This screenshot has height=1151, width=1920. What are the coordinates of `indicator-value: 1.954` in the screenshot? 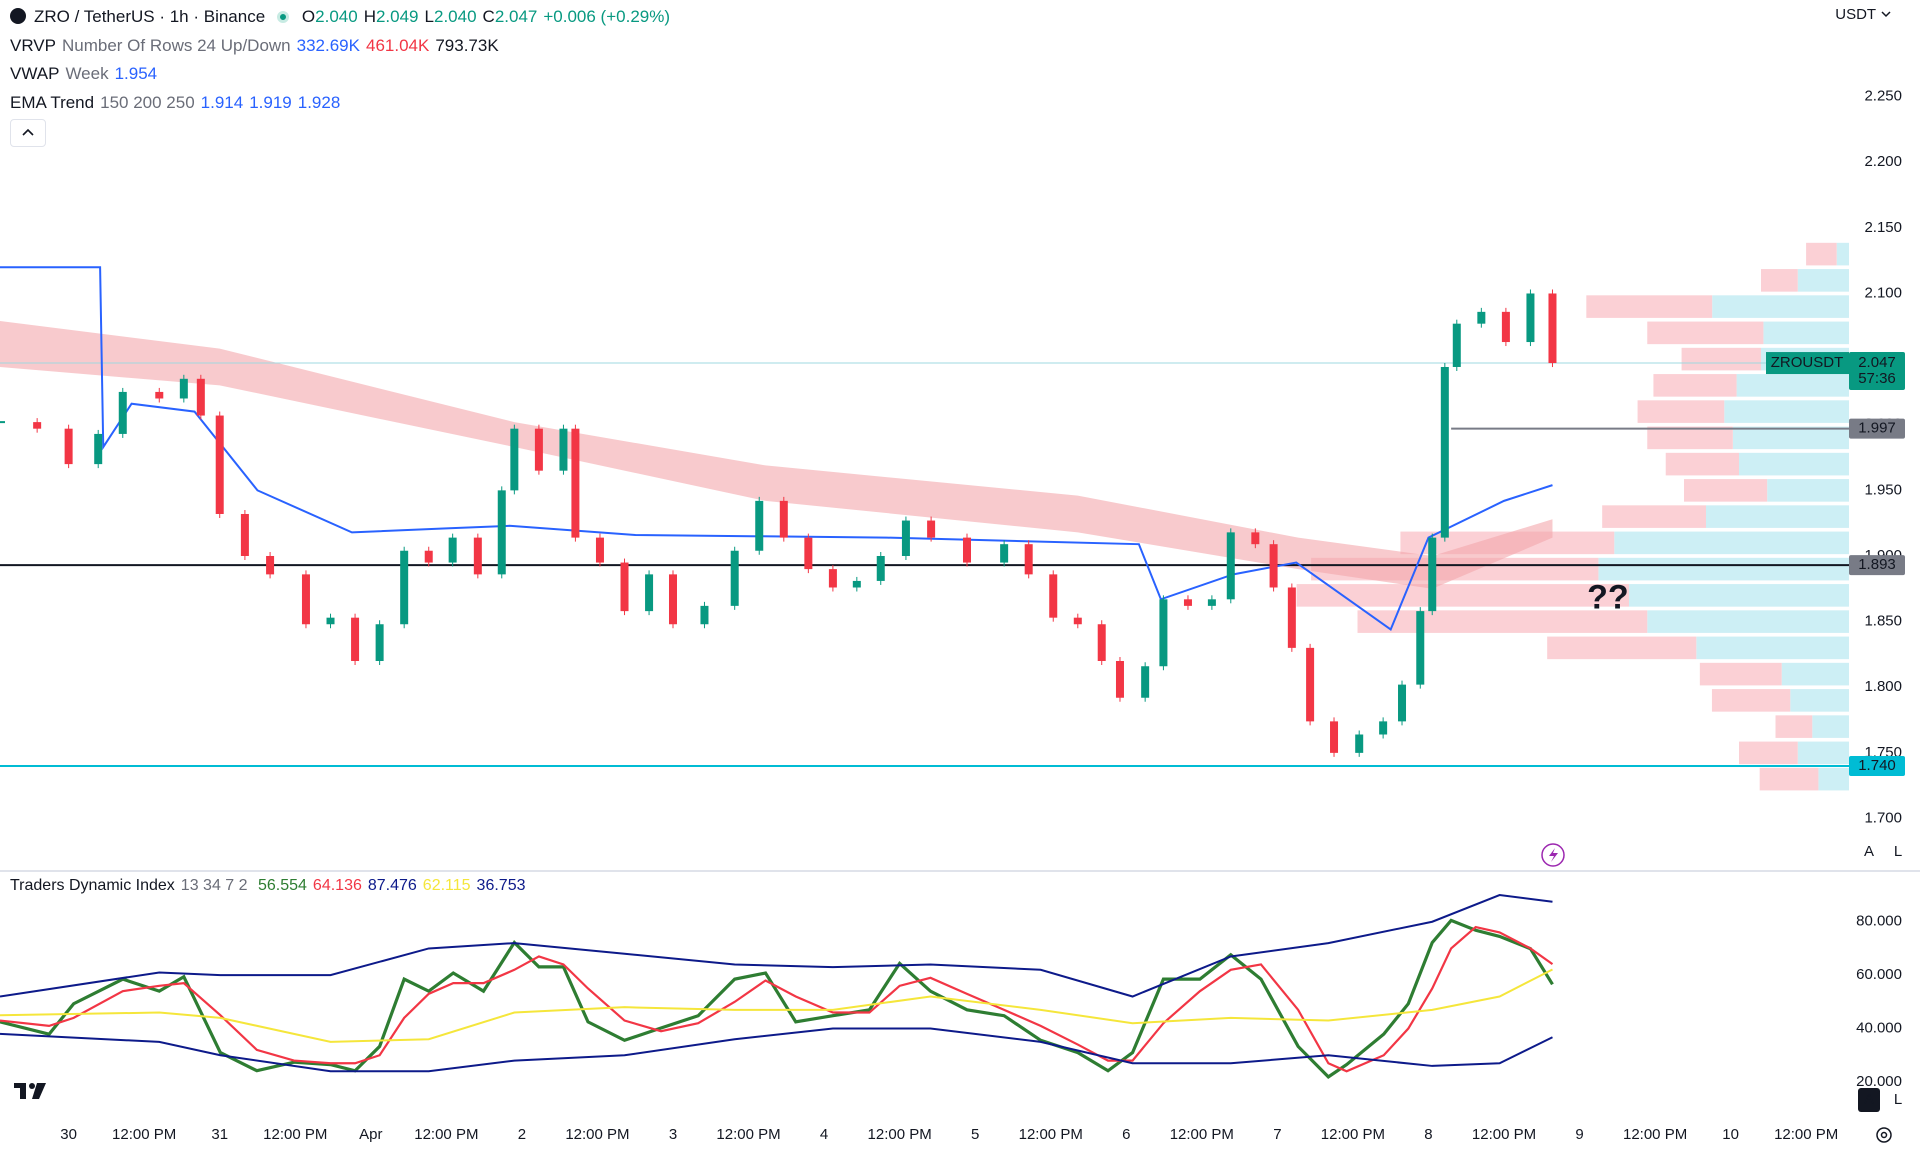 It's located at (136, 74).